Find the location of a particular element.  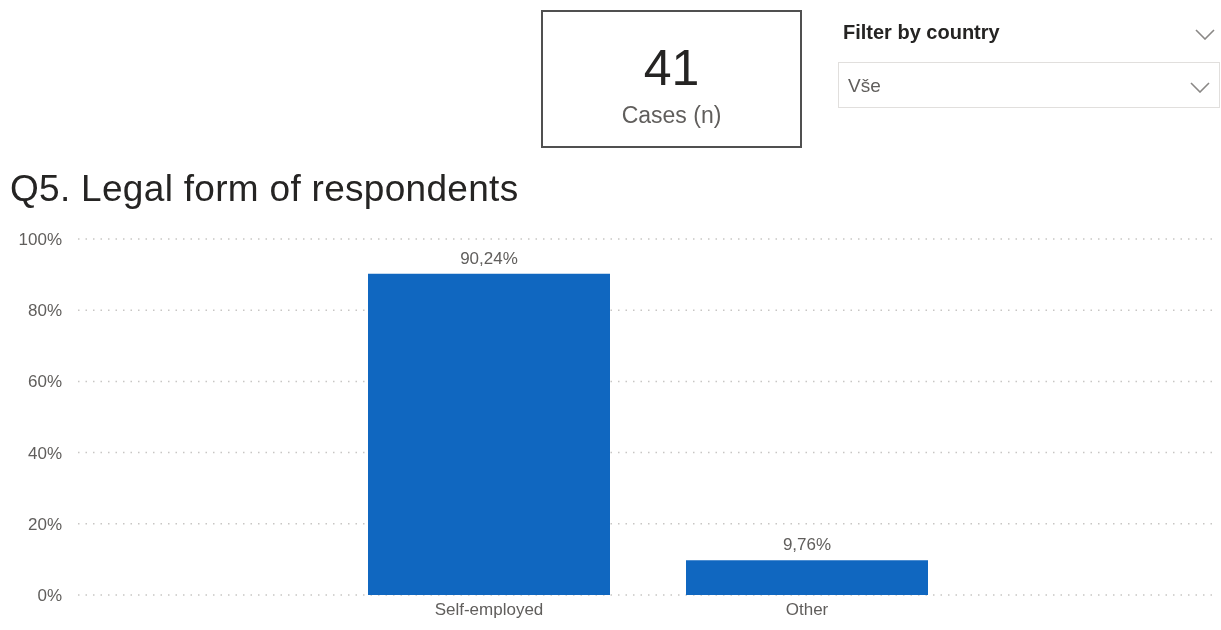

text: 41 is located at coordinates (671, 68).